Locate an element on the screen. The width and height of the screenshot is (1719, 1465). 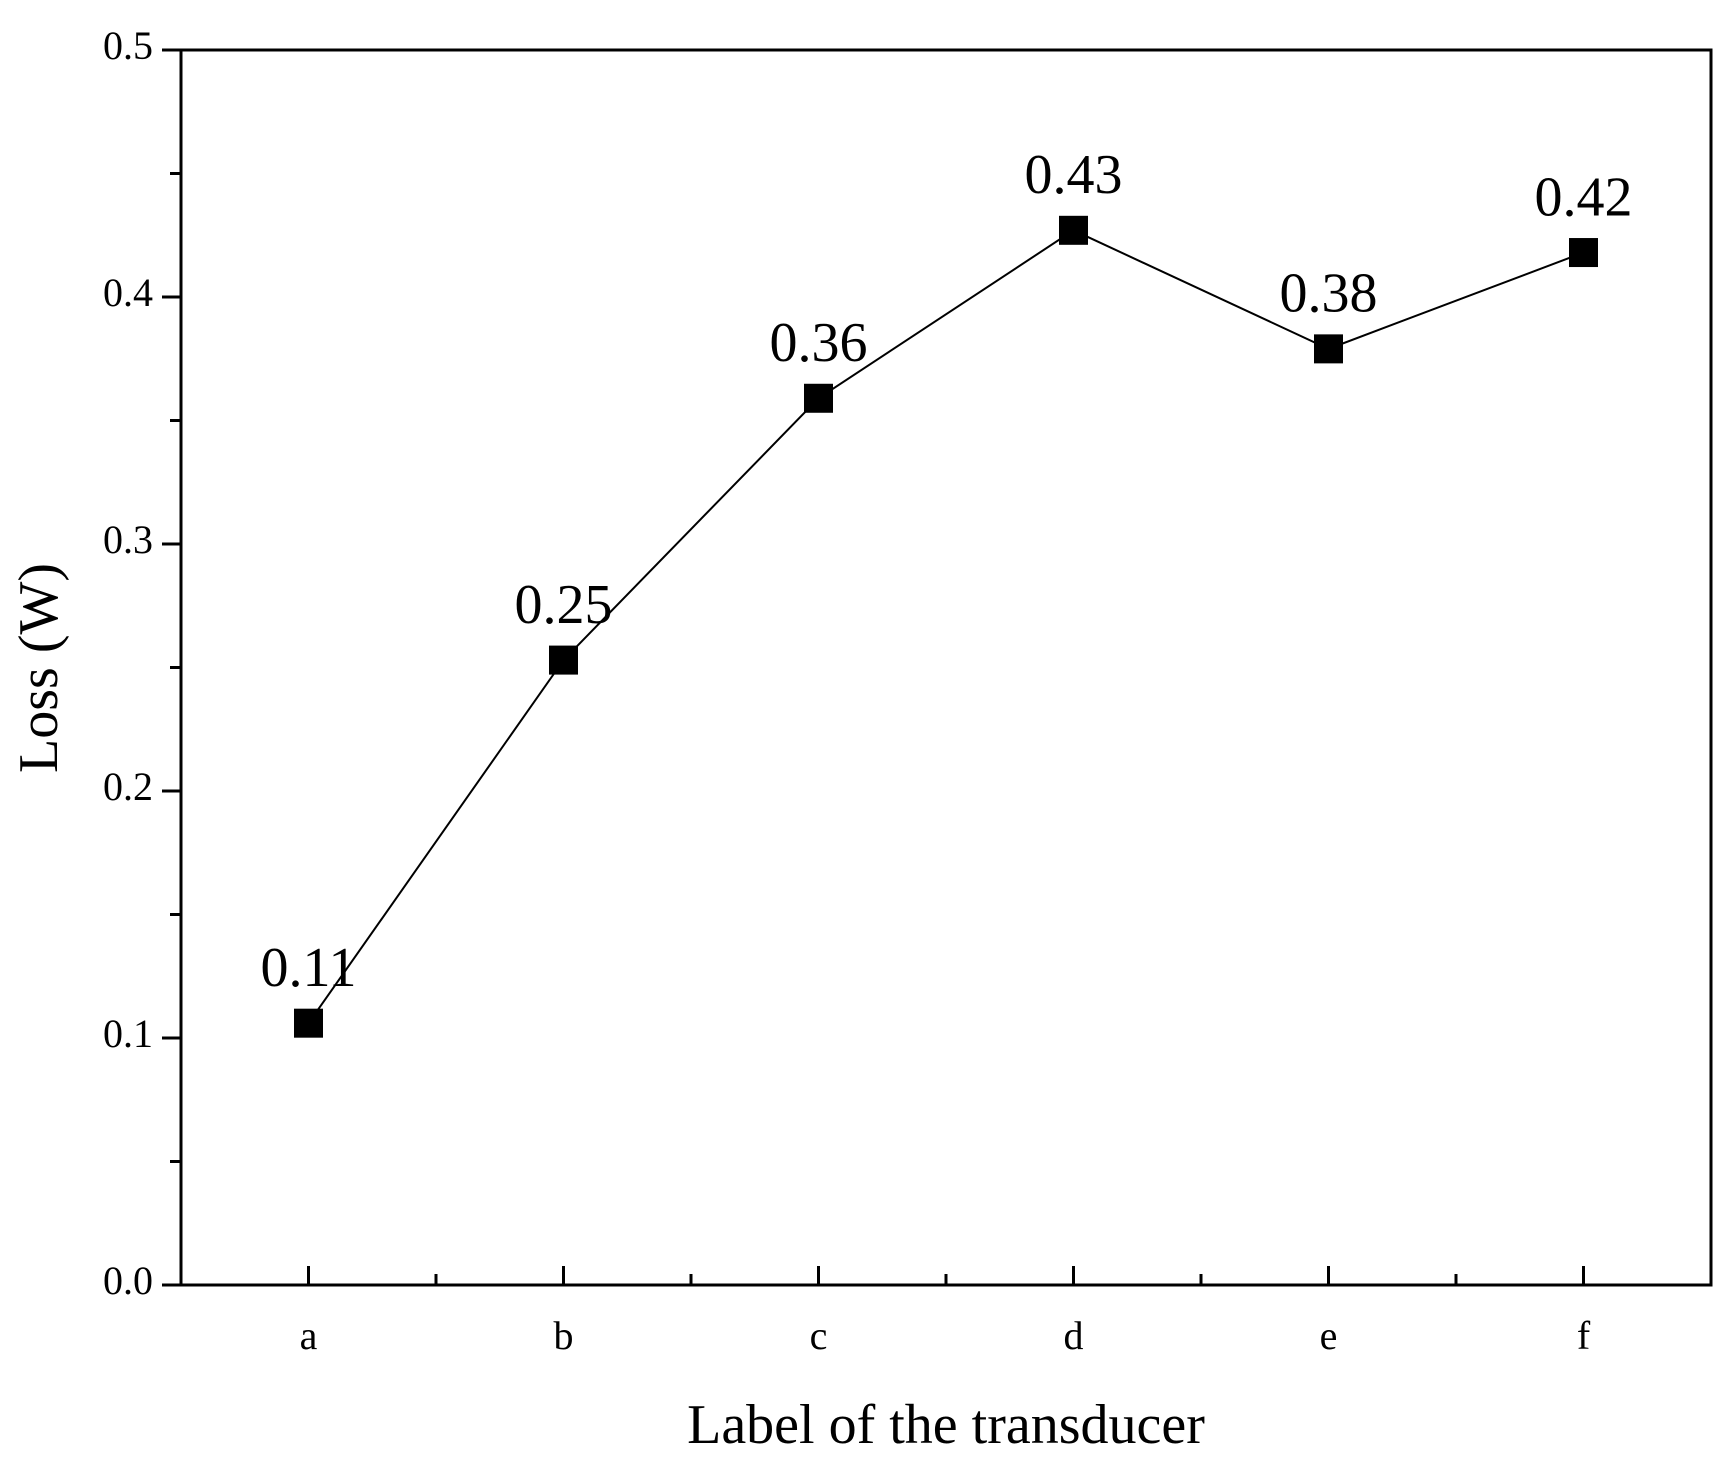
x-tick-label: f is located at coordinates (1584, 1335).